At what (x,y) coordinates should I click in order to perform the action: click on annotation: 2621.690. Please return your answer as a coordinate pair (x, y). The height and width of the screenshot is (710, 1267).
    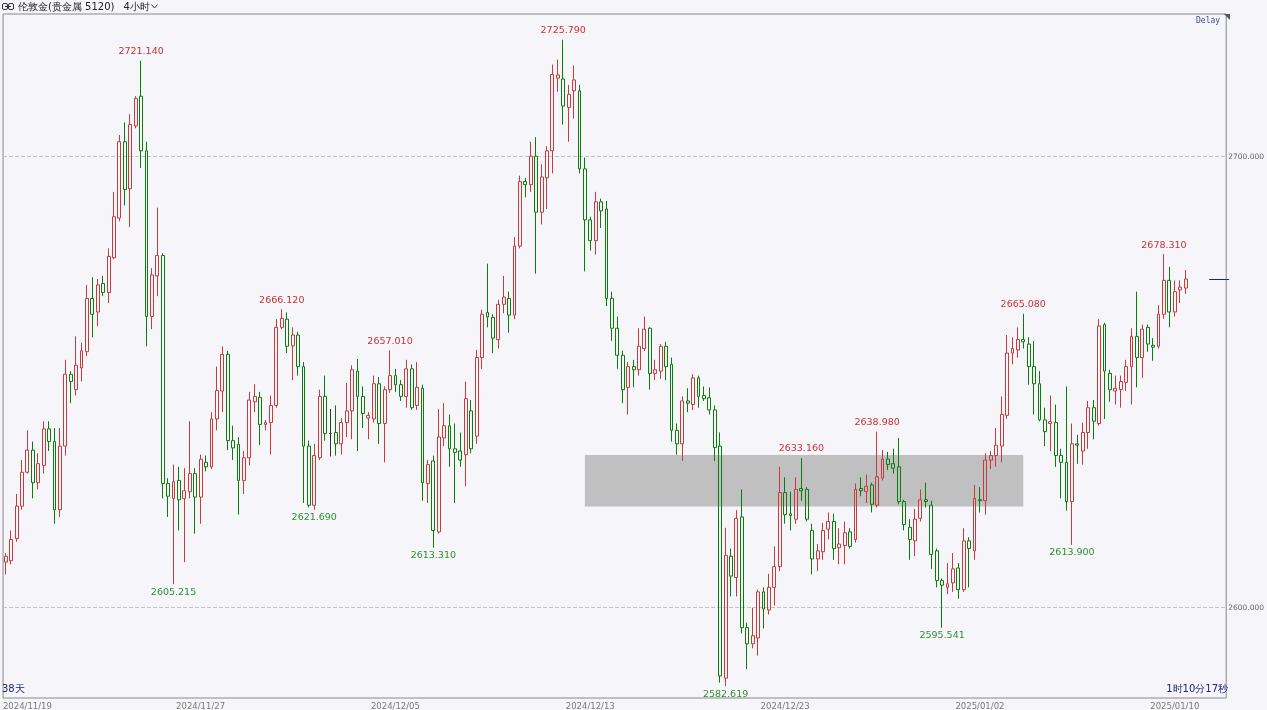
    Looking at the image, I should click on (314, 517).